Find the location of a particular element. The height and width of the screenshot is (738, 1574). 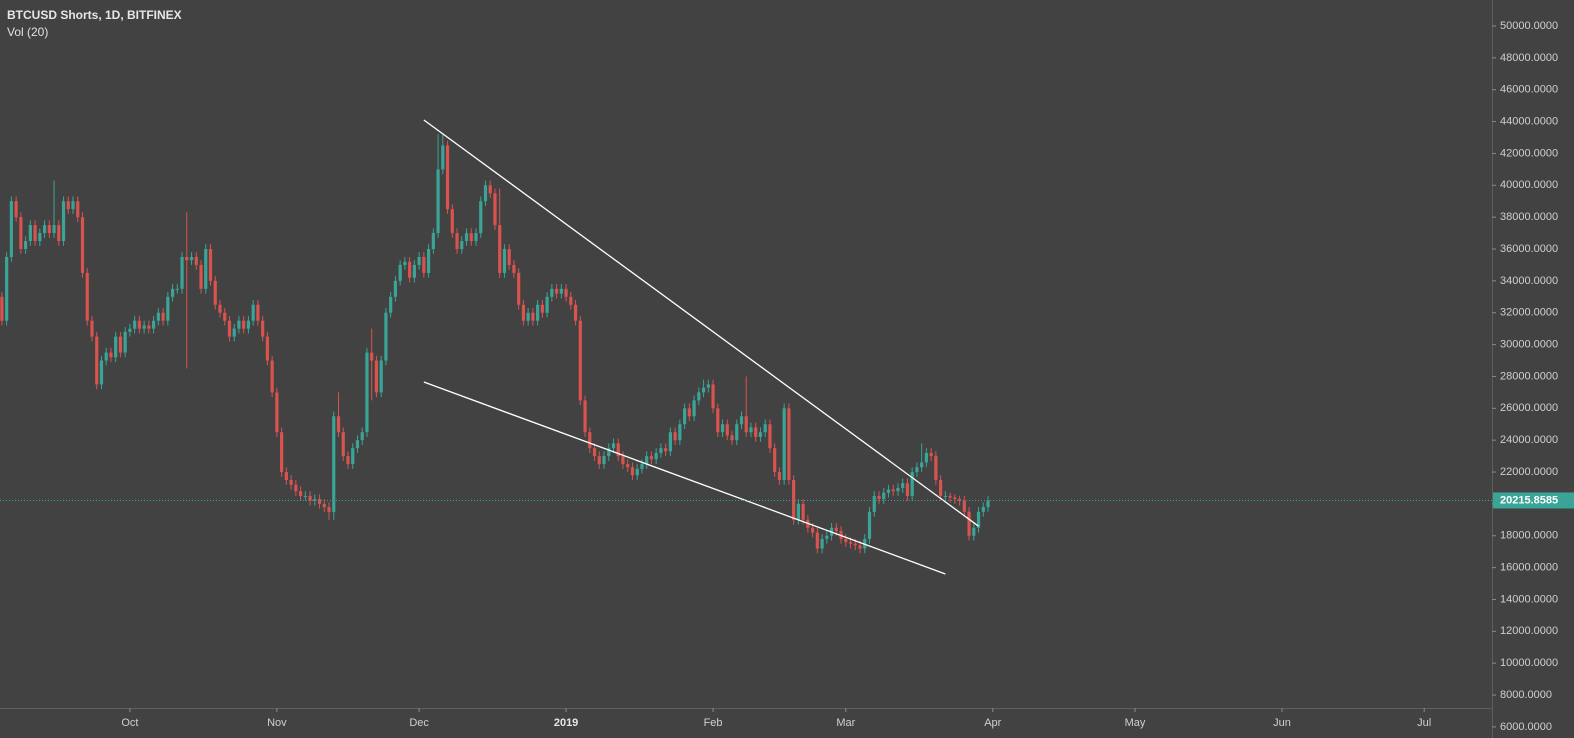

y-tick-label: 34000.0000 is located at coordinates (1529, 281).